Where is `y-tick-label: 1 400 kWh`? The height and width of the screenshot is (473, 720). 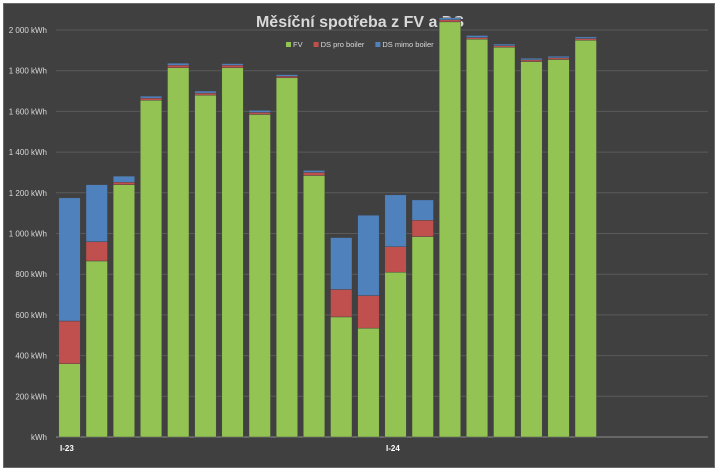
y-tick-label: 1 400 kWh is located at coordinates (28, 152).